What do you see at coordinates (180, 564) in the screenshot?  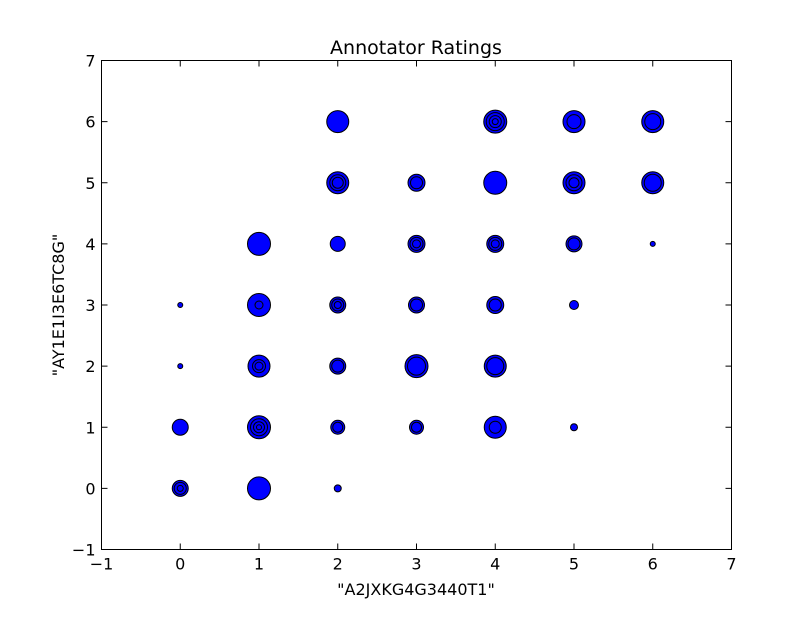 I see `x-tick-label: 0` at bounding box center [180, 564].